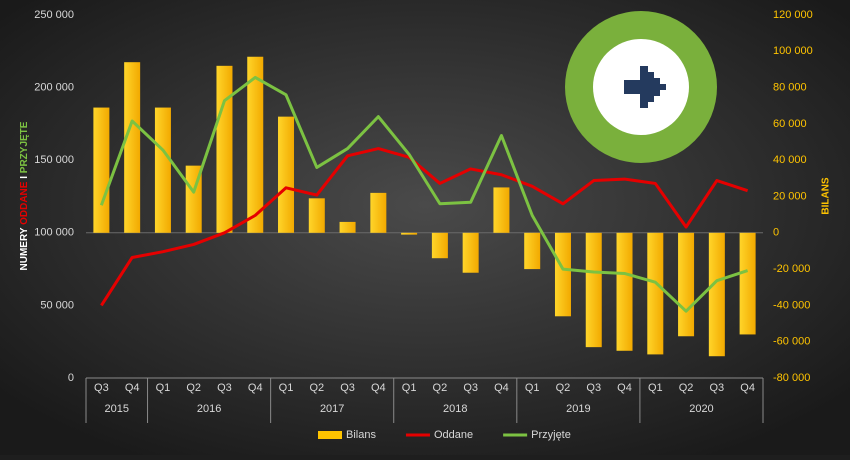  I want to click on y-axis-title-part: I, so click(24, 177).